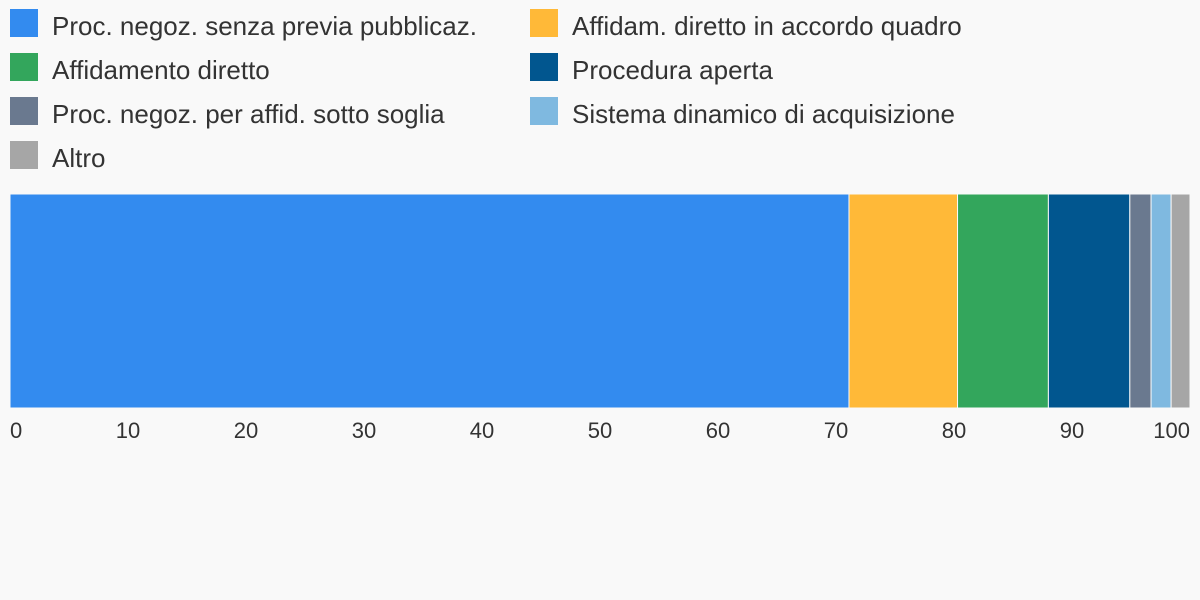 The width and height of the screenshot is (1200, 600). What do you see at coordinates (364, 430) in the screenshot?
I see `x-tick-label: 30` at bounding box center [364, 430].